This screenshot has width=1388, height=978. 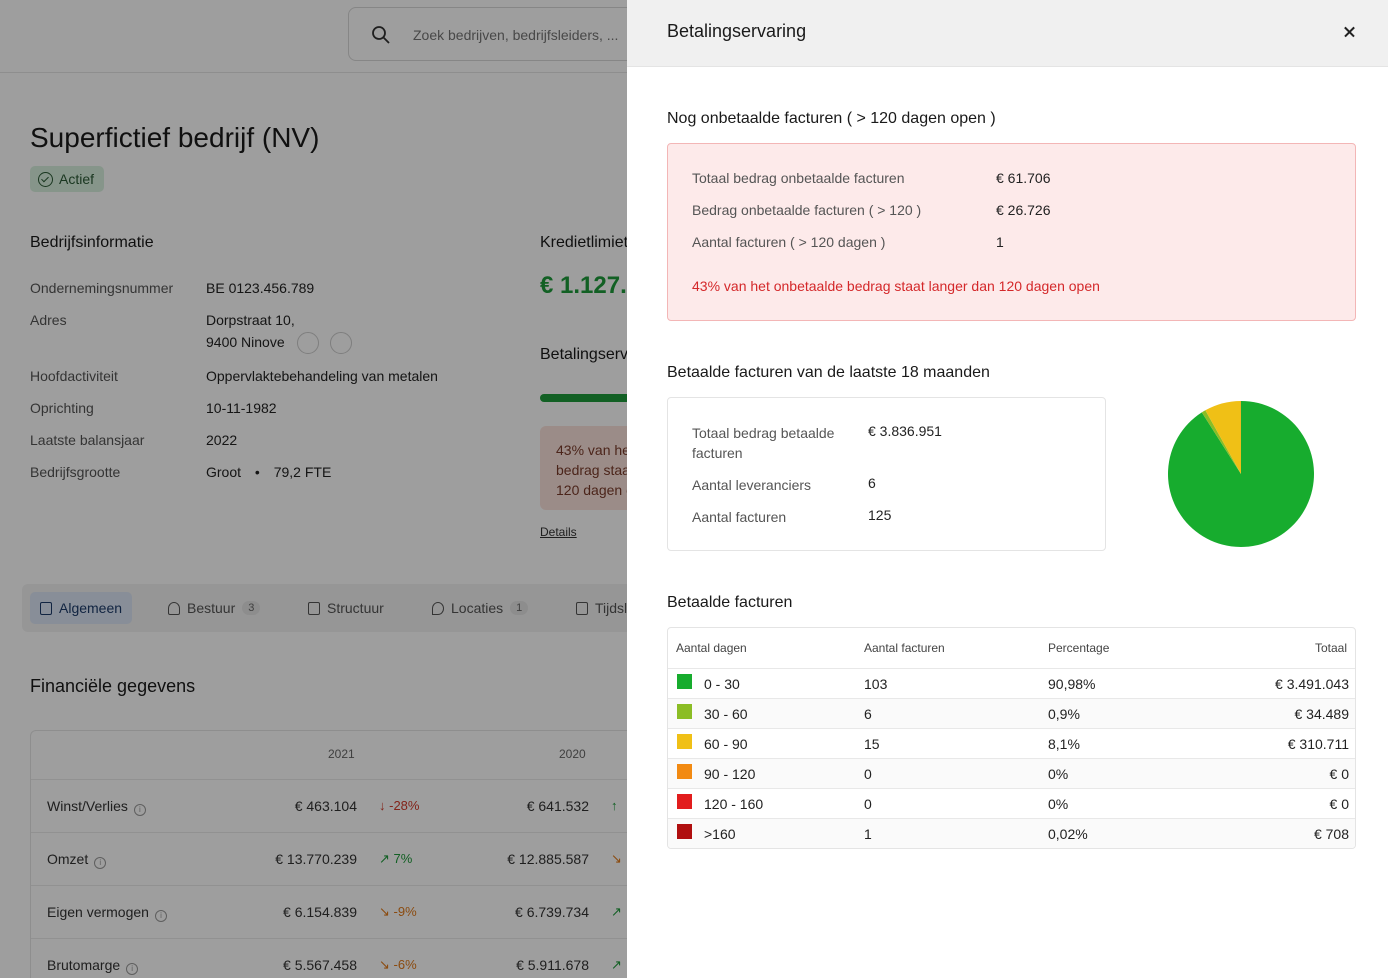 What do you see at coordinates (98, 912) in the screenshot?
I see `row-label-text: Eigen vermogen` at bounding box center [98, 912].